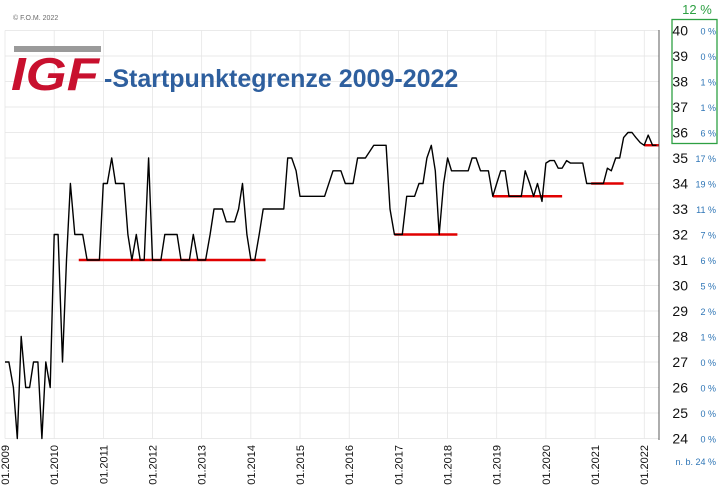 The height and width of the screenshot is (490, 720). What do you see at coordinates (680, 184) in the screenshot?
I see `y-tick-label: 34` at bounding box center [680, 184].